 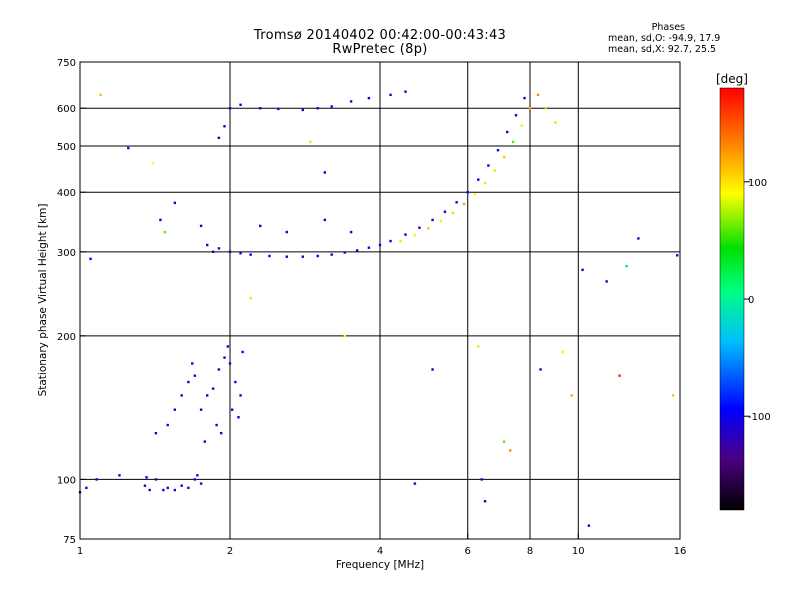 I want to click on x-tick-label: 10, so click(x=578, y=551).